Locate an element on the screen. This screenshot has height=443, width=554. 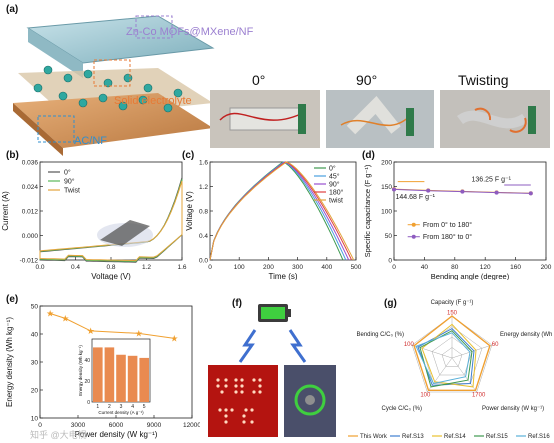
y-tick-label: 100 is located at coordinates (386, 212).